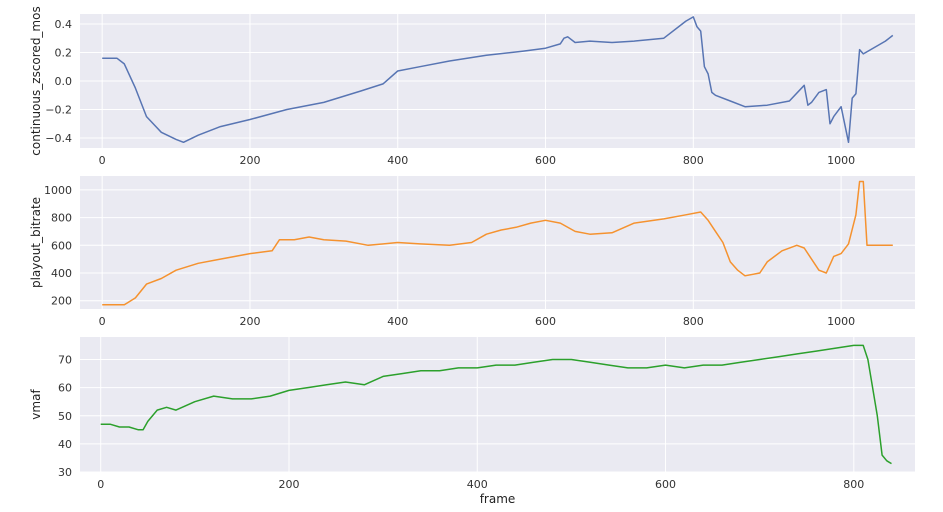 This screenshot has width=943, height=512. I want to click on y-tick-label: 800, so click(61, 218).